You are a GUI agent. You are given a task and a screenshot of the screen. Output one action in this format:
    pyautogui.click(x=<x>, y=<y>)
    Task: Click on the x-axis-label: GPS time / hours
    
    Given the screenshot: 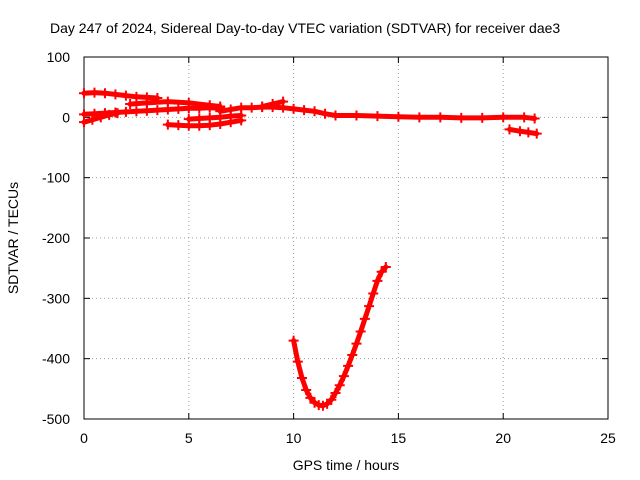 What is the action you would take?
    pyautogui.click(x=346, y=465)
    